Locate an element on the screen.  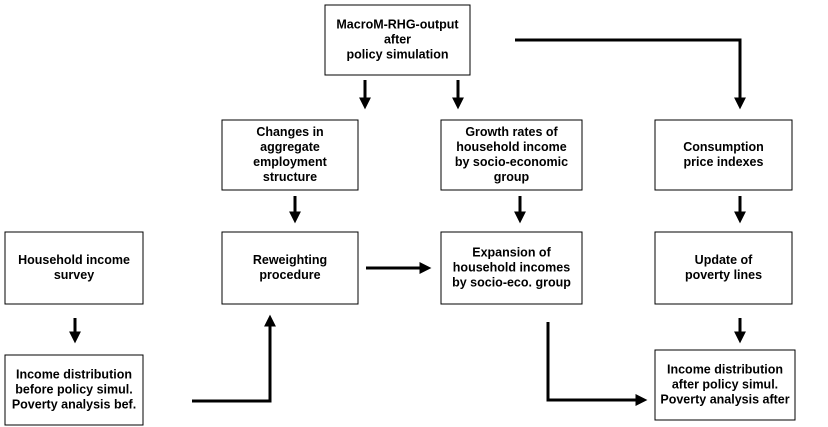
node-label: poverty lines is located at coordinates (723, 275).